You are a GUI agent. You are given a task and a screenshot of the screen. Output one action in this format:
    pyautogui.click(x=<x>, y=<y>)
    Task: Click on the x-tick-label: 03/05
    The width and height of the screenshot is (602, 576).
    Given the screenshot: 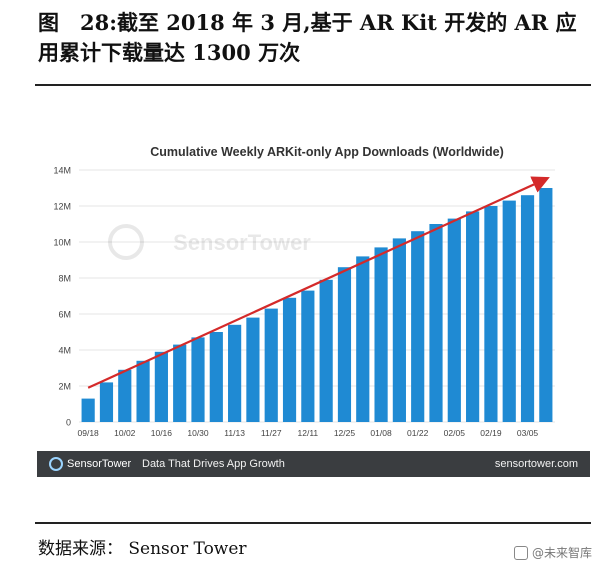 What is the action you would take?
    pyautogui.click(x=528, y=433)
    